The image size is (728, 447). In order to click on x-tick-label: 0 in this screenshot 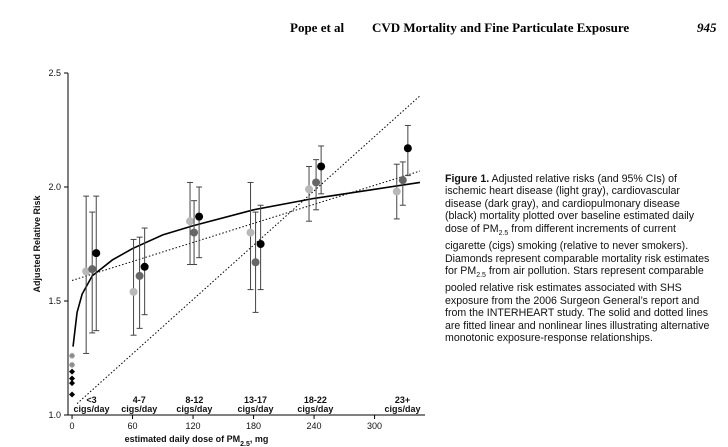, I will do `click(72, 426)`.